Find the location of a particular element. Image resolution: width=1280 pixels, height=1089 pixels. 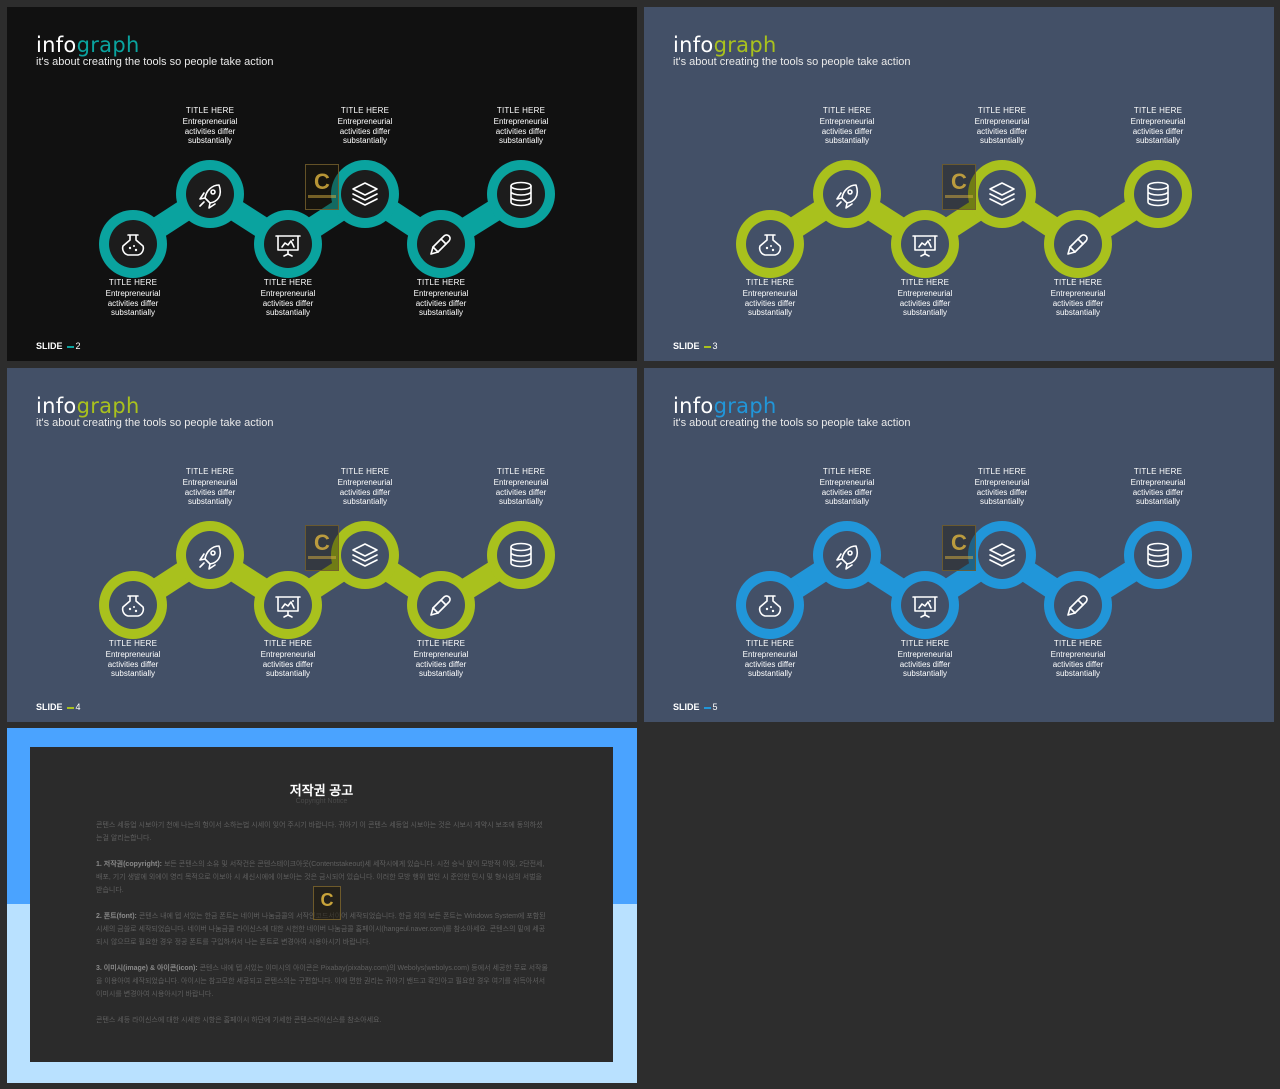

rocket-icon is located at coordinates (847, 196).